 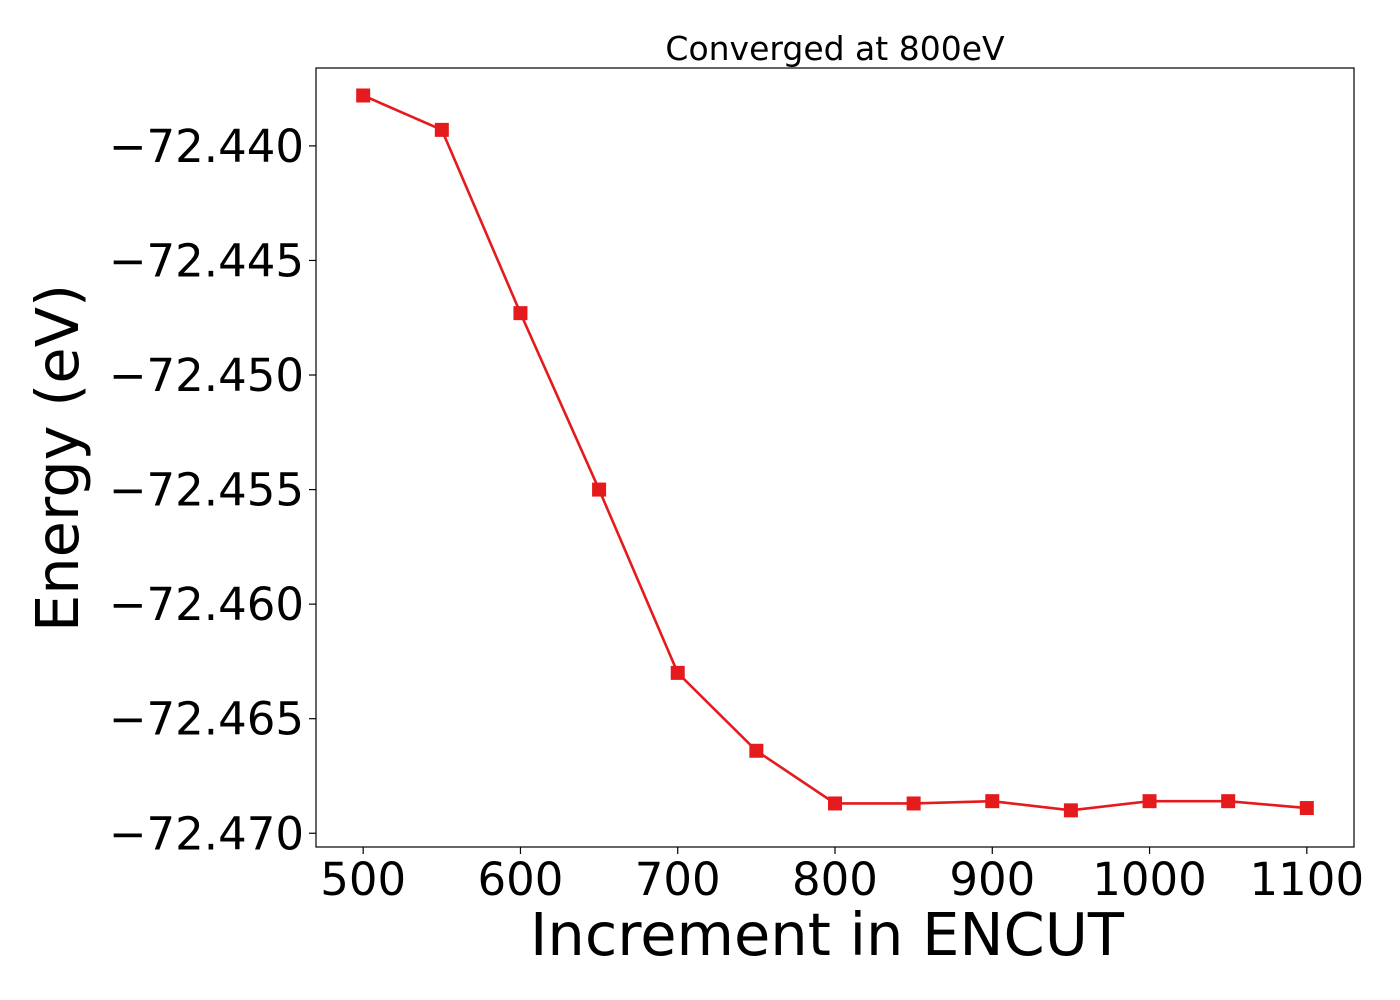 I want to click on chart-title: Converged at 800eV, so click(x=835, y=48).